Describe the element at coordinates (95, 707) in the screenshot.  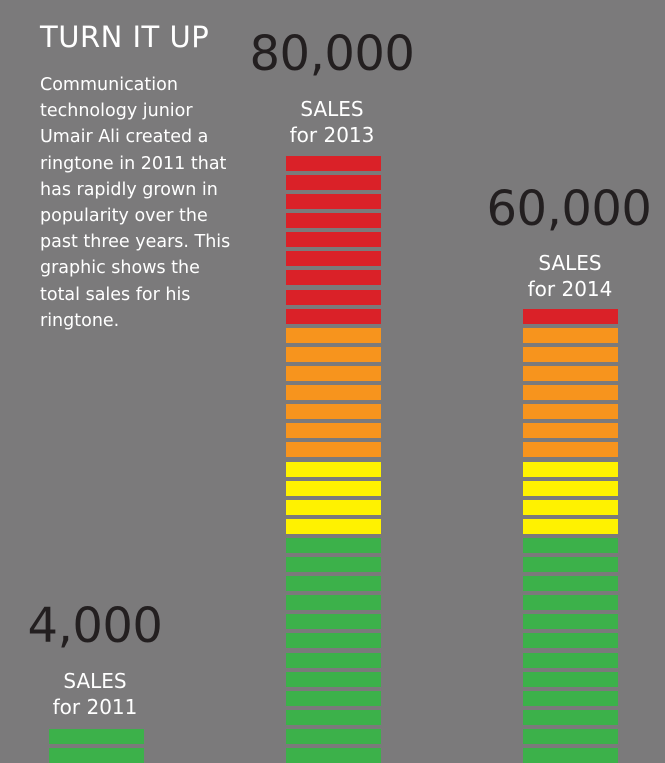
I see `sales-year-2011: for 2011` at that location.